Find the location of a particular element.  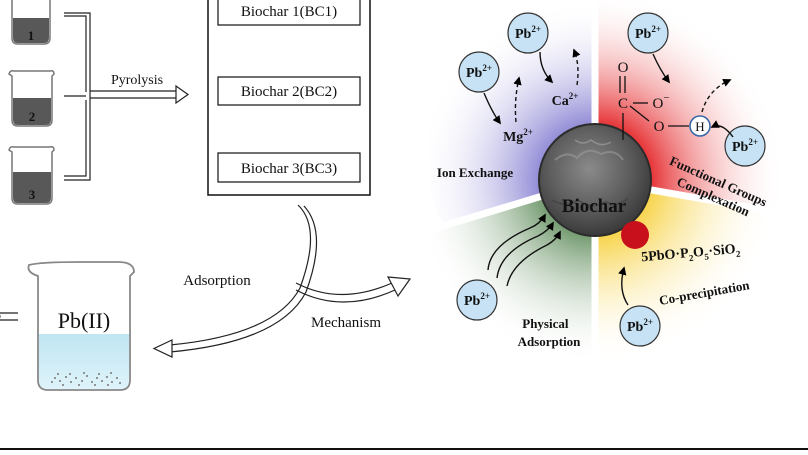

pb-solution-beaker is located at coordinates (81, 326).